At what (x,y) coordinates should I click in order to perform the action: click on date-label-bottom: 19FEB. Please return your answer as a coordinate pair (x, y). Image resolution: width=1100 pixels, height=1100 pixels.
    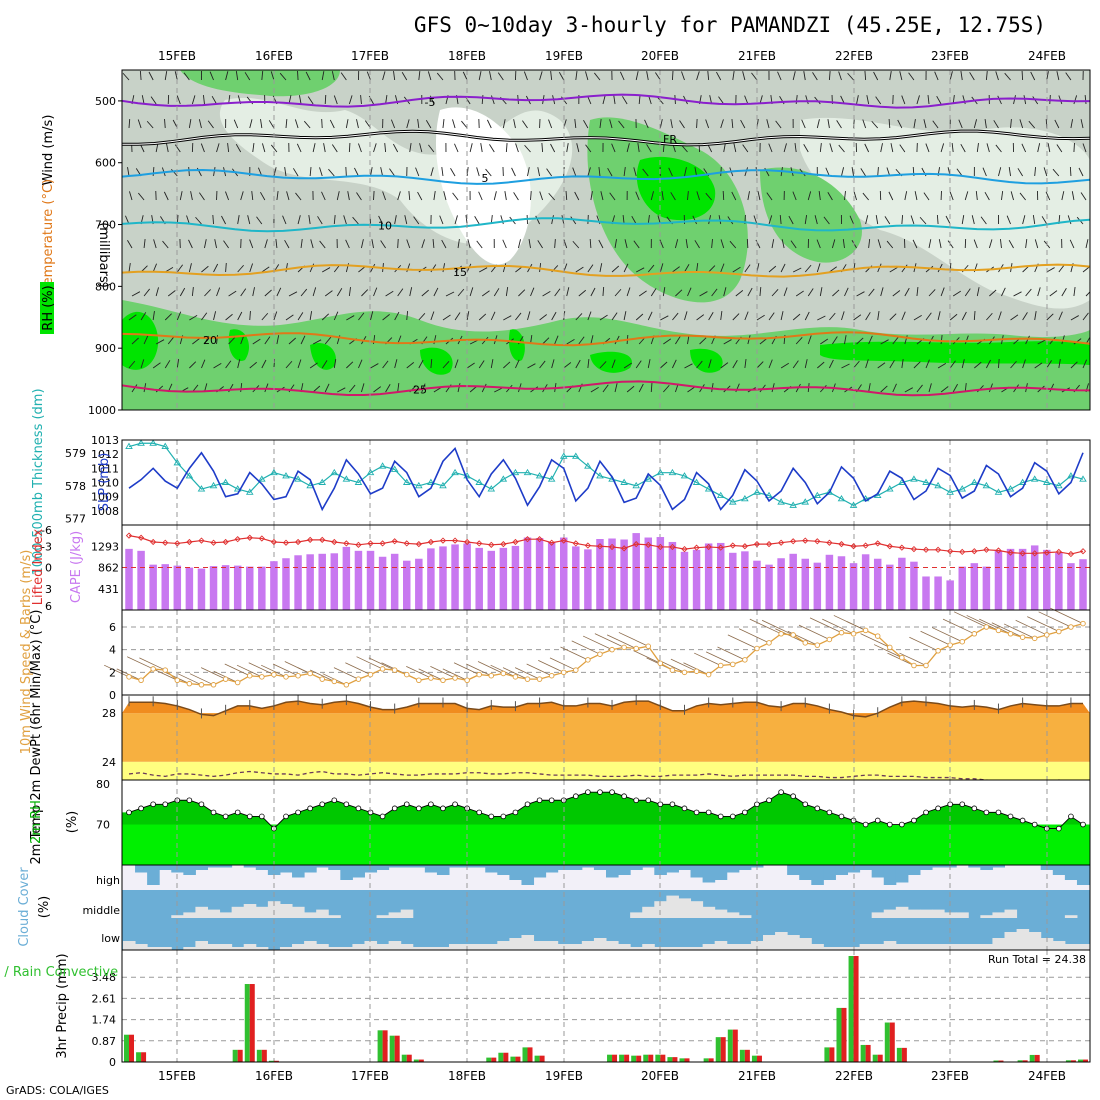
    Looking at the image, I should click on (564, 1076).